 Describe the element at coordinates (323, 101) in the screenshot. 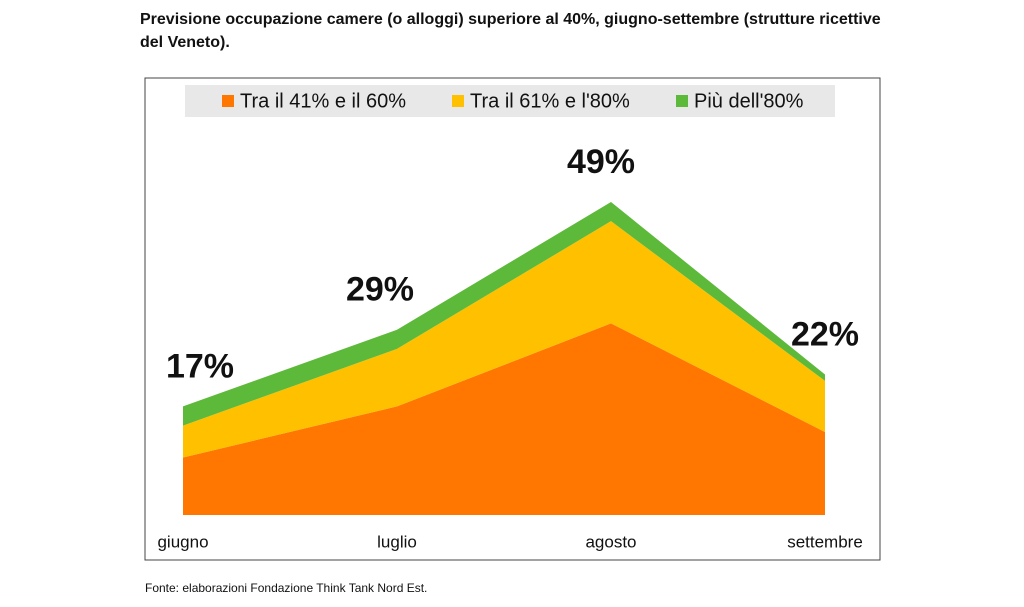

I see `legend-label: Tra il 41% e il 60%` at that location.